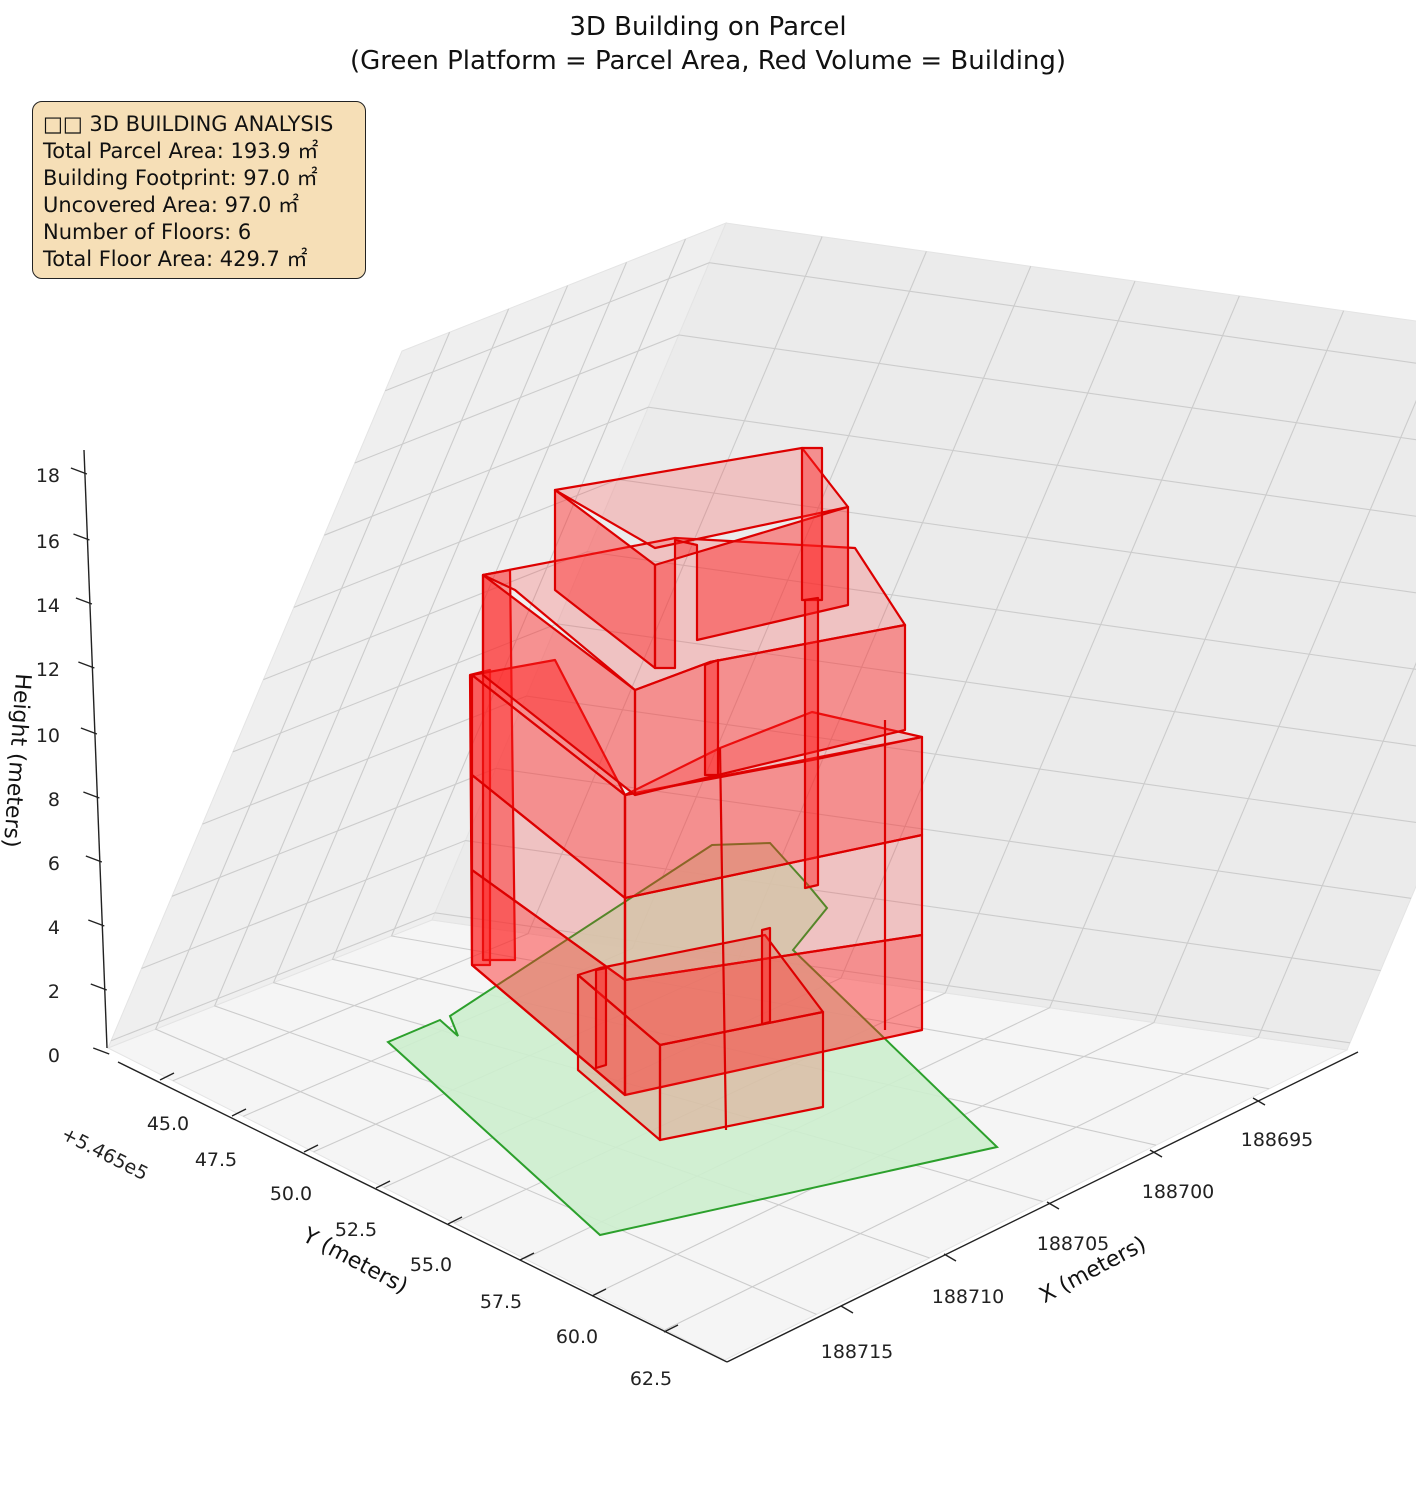  Describe the element at coordinates (54, 928) in the screenshot. I see `z-tick-label: 4` at that location.